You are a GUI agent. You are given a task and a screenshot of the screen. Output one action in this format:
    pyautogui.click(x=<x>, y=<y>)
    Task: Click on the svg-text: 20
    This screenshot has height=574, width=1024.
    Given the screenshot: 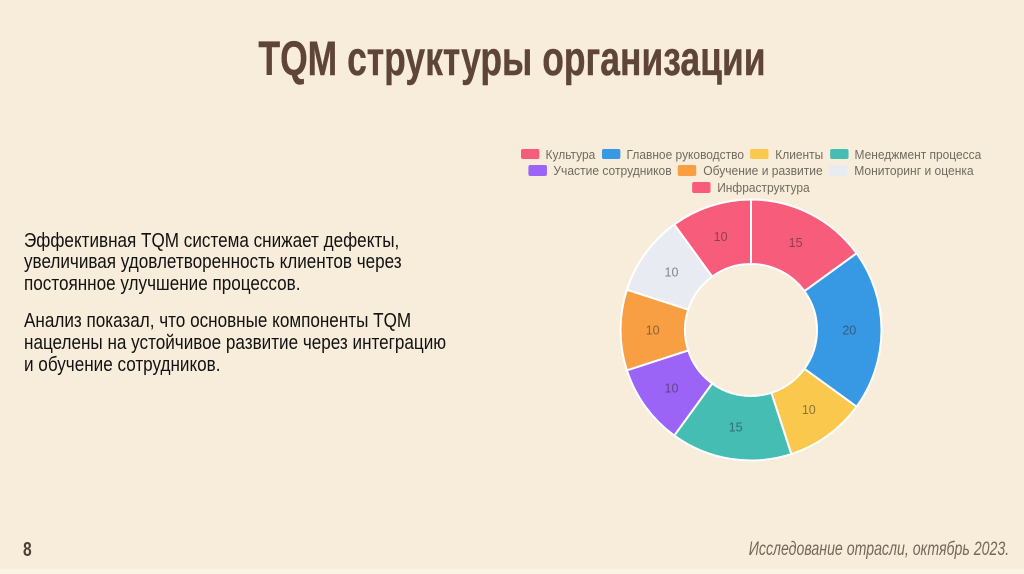 What is the action you would take?
    pyautogui.click(x=849, y=331)
    